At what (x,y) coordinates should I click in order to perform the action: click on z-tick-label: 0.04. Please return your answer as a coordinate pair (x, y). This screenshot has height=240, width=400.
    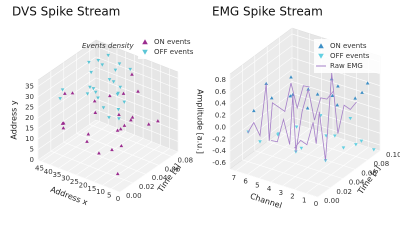
    Looking at the image, I should click on (357, 183).